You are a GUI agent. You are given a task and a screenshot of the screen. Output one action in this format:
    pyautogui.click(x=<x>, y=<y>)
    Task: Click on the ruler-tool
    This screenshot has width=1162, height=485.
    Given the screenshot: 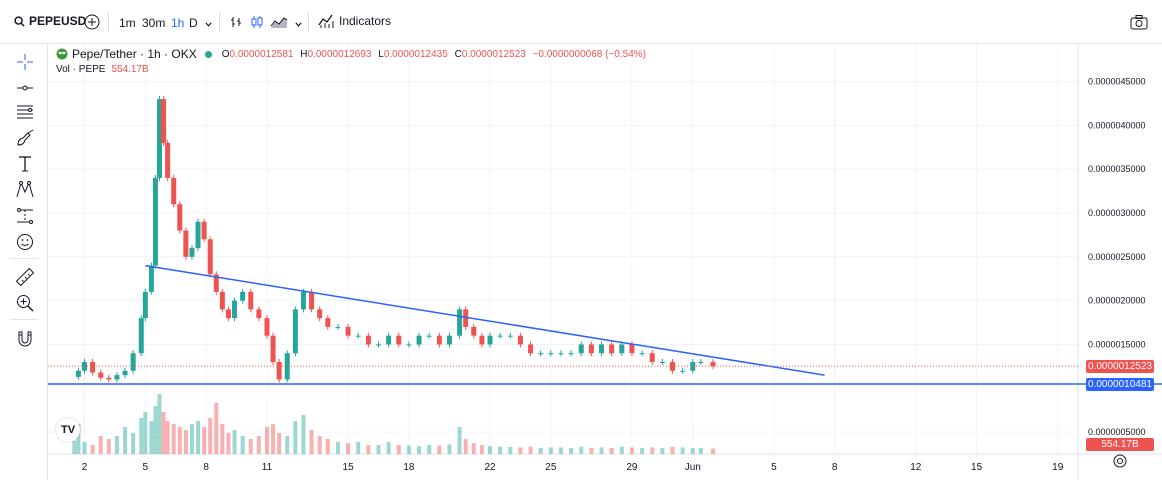 What is the action you would take?
    pyautogui.click(x=25, y=277)
    